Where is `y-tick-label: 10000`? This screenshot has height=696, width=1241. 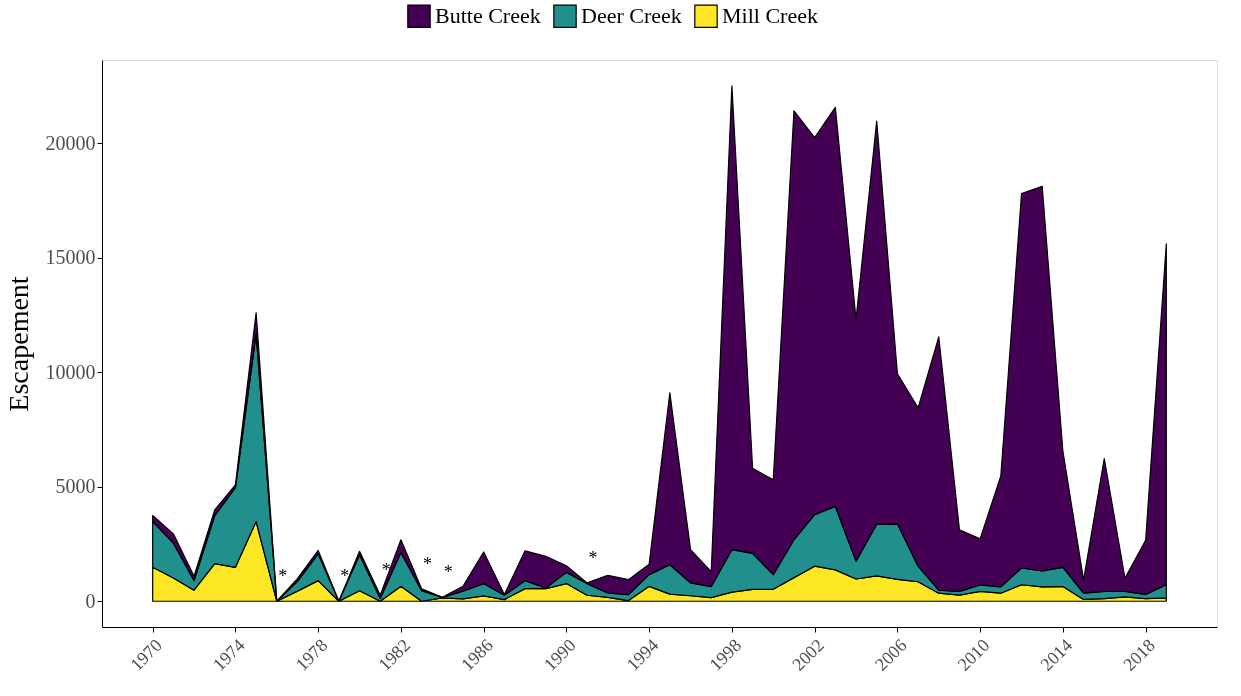
y-tick-label: 10000 is located at coordinates (70, 371).